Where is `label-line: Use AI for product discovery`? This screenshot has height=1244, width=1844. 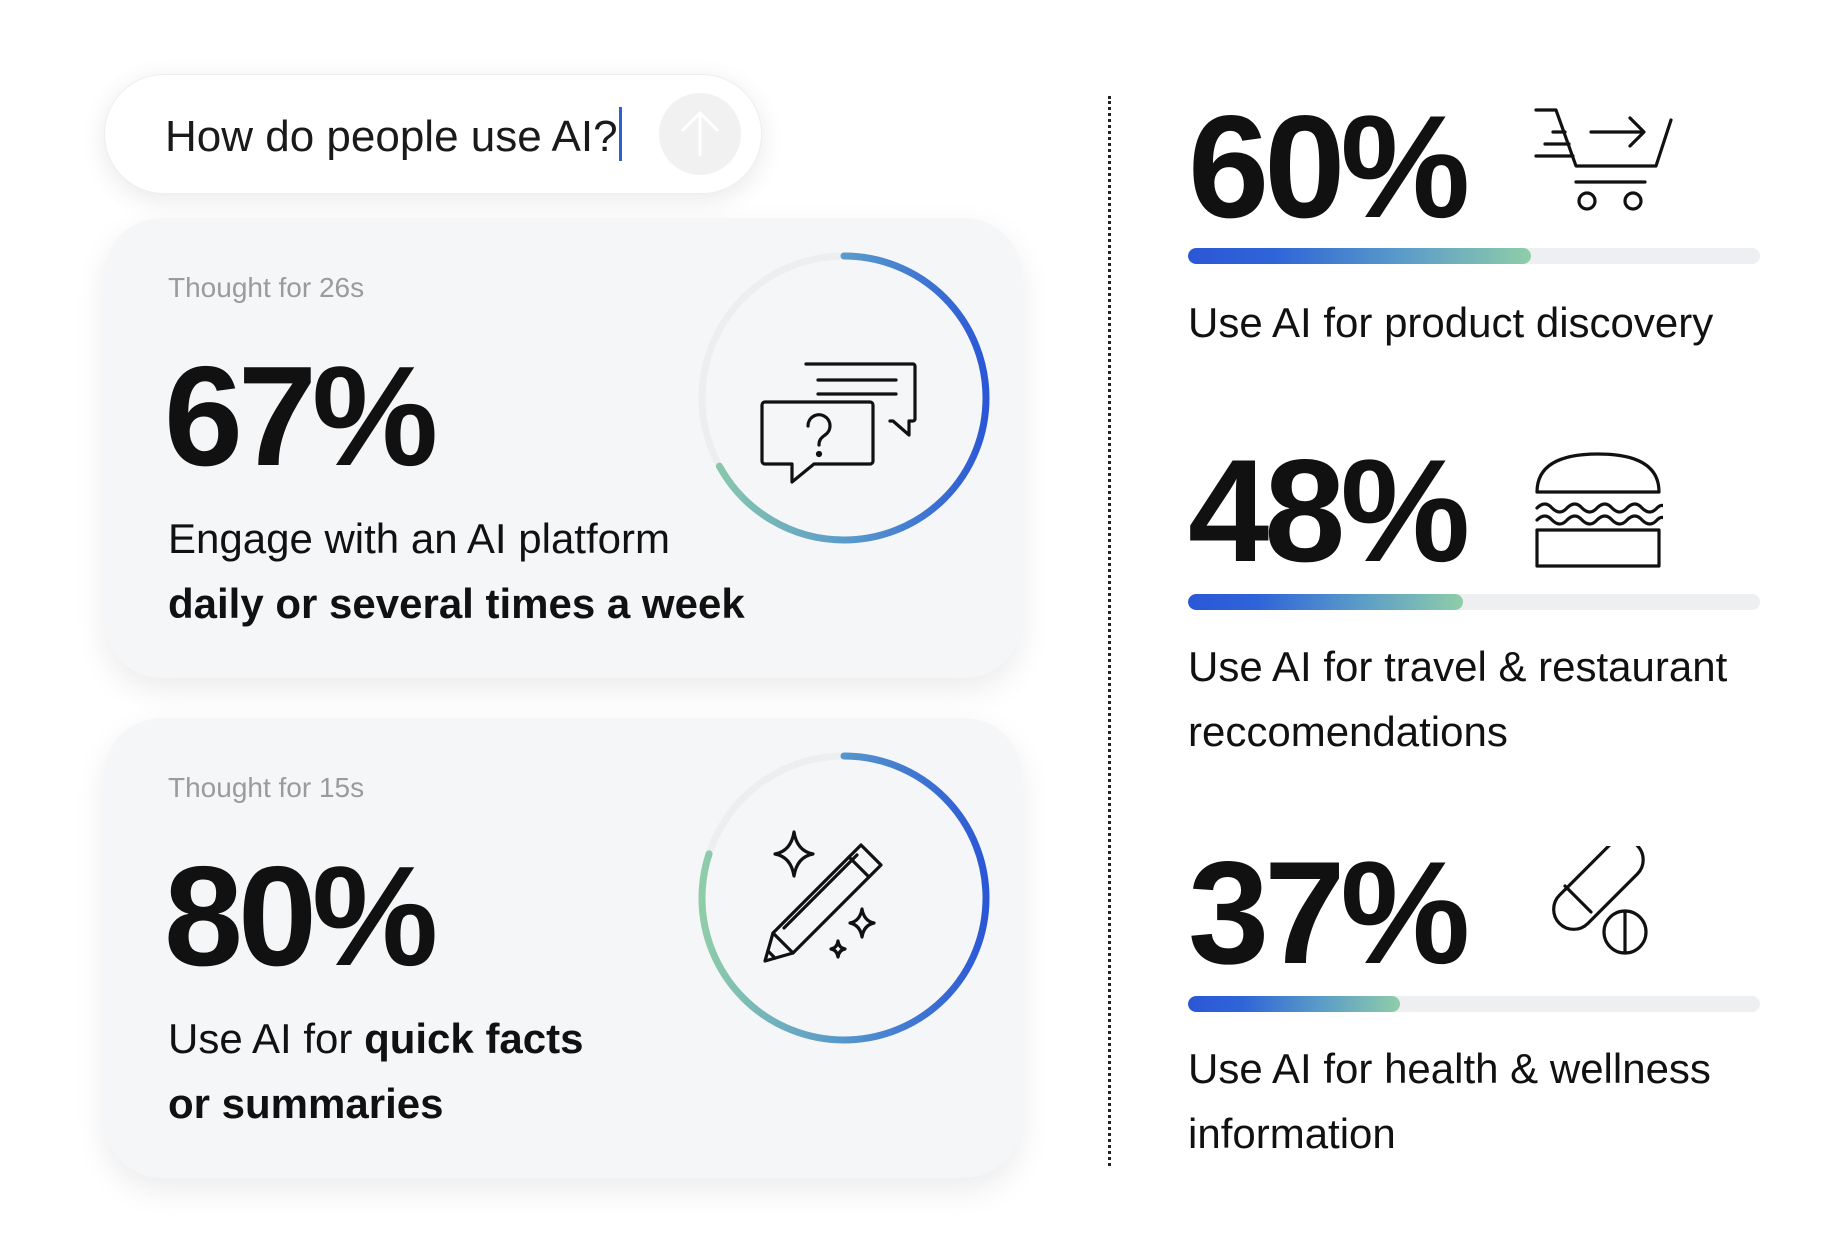
label-line: Use AI for product discovery is located at coordinates (1451, 322).